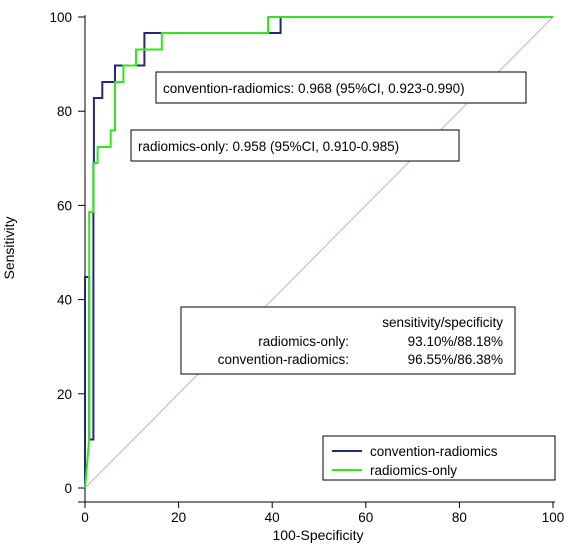 This screenshot has height=554, width=570. I want to click on legend: convention-radiomics radiomics-only, so click(439, 458).